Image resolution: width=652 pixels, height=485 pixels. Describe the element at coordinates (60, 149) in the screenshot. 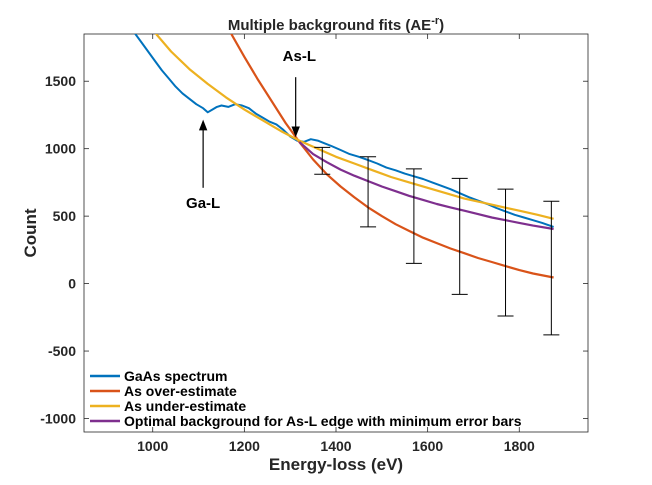

I see `y-tick-label: 1000` at that location.